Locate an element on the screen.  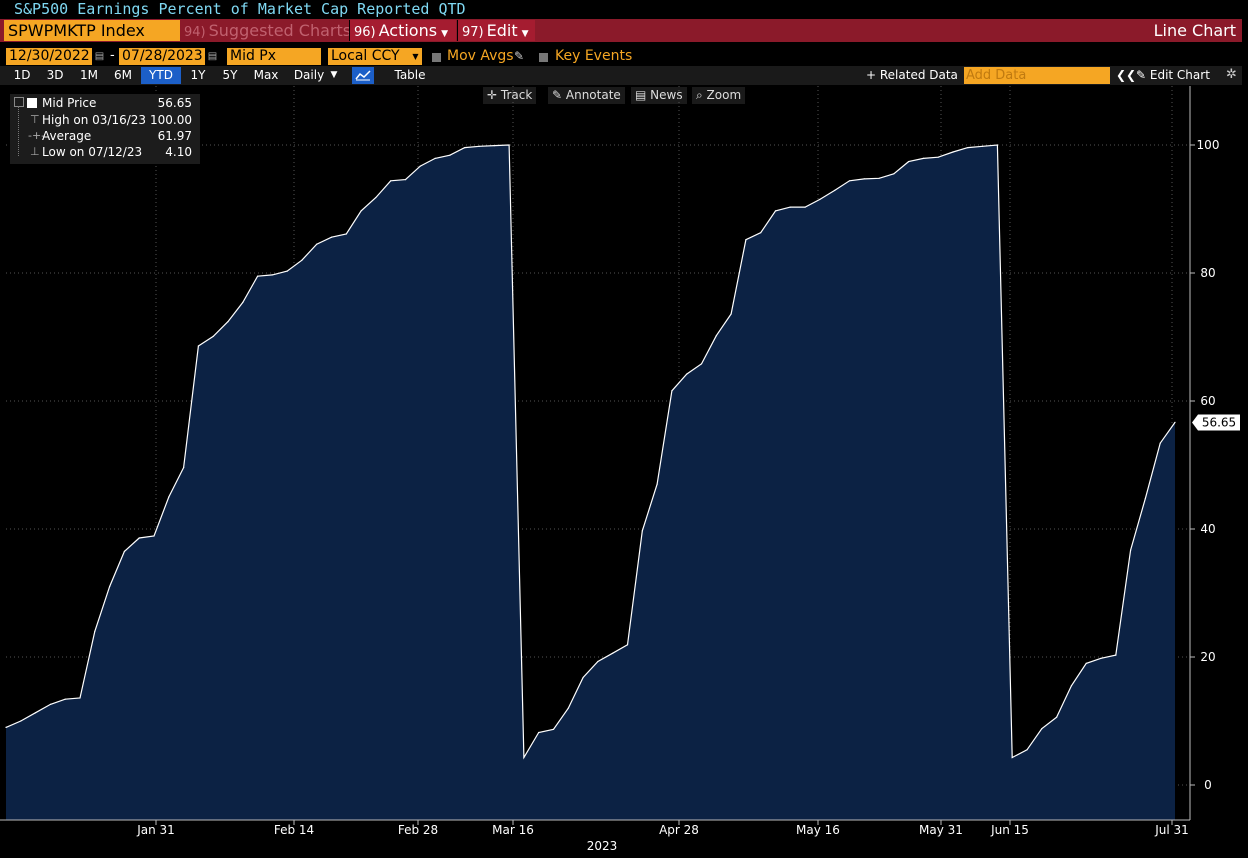
actions-label: Actions is located at coordinates (408, 30).